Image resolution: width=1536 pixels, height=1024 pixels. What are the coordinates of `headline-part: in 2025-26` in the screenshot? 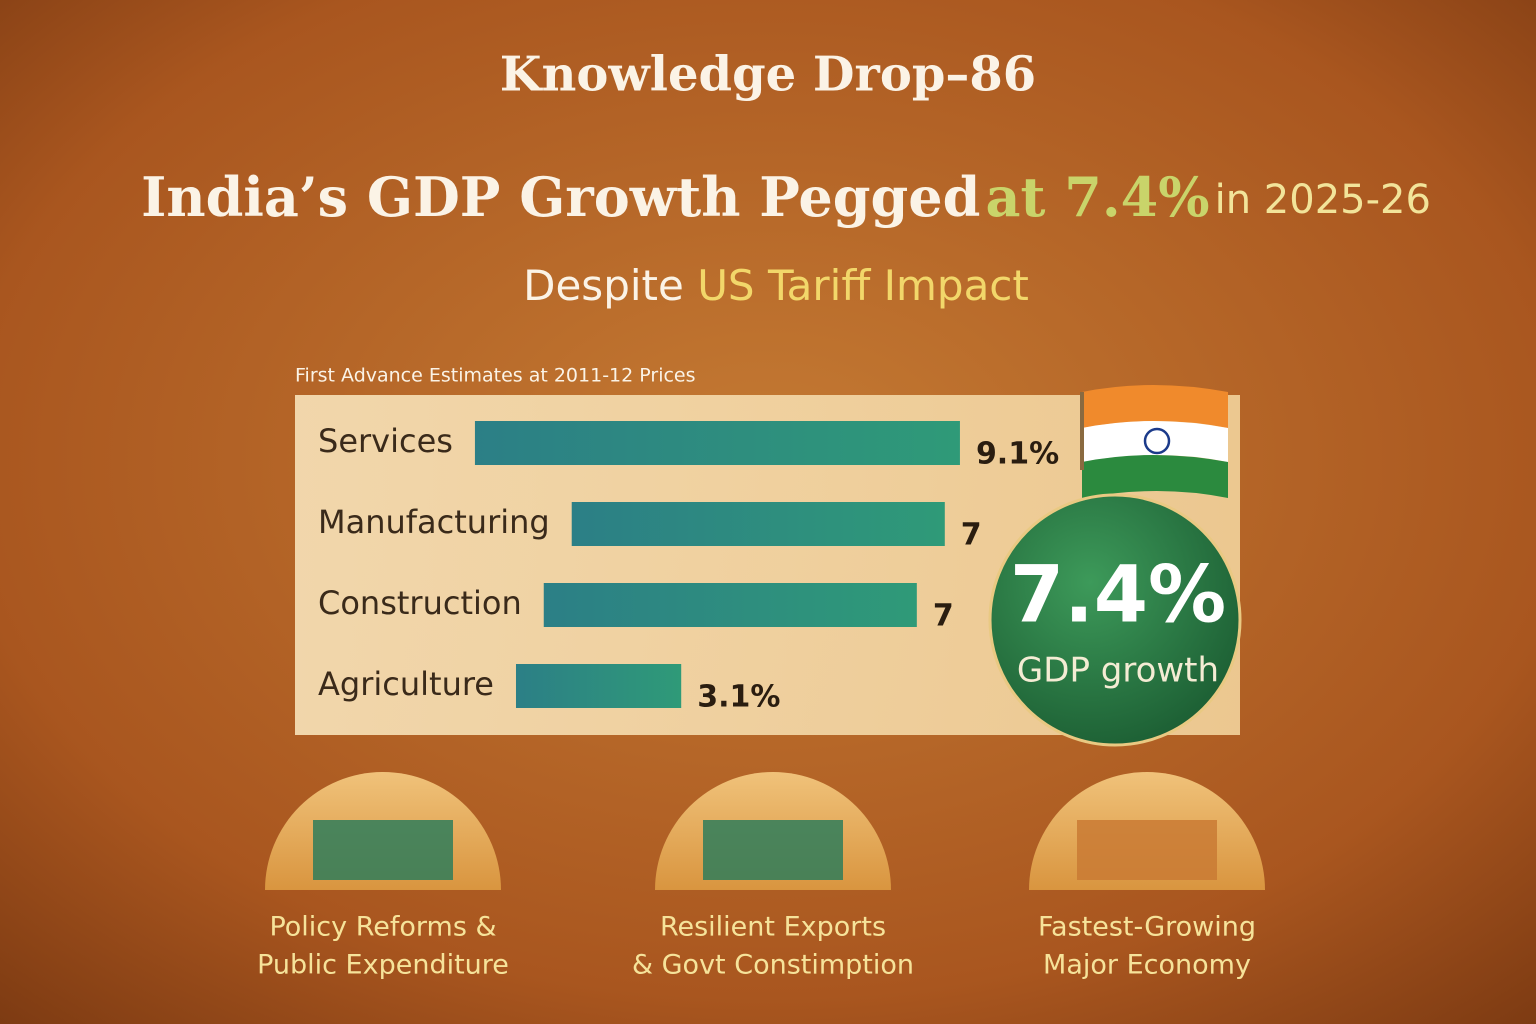 It's located at (1323, 200).